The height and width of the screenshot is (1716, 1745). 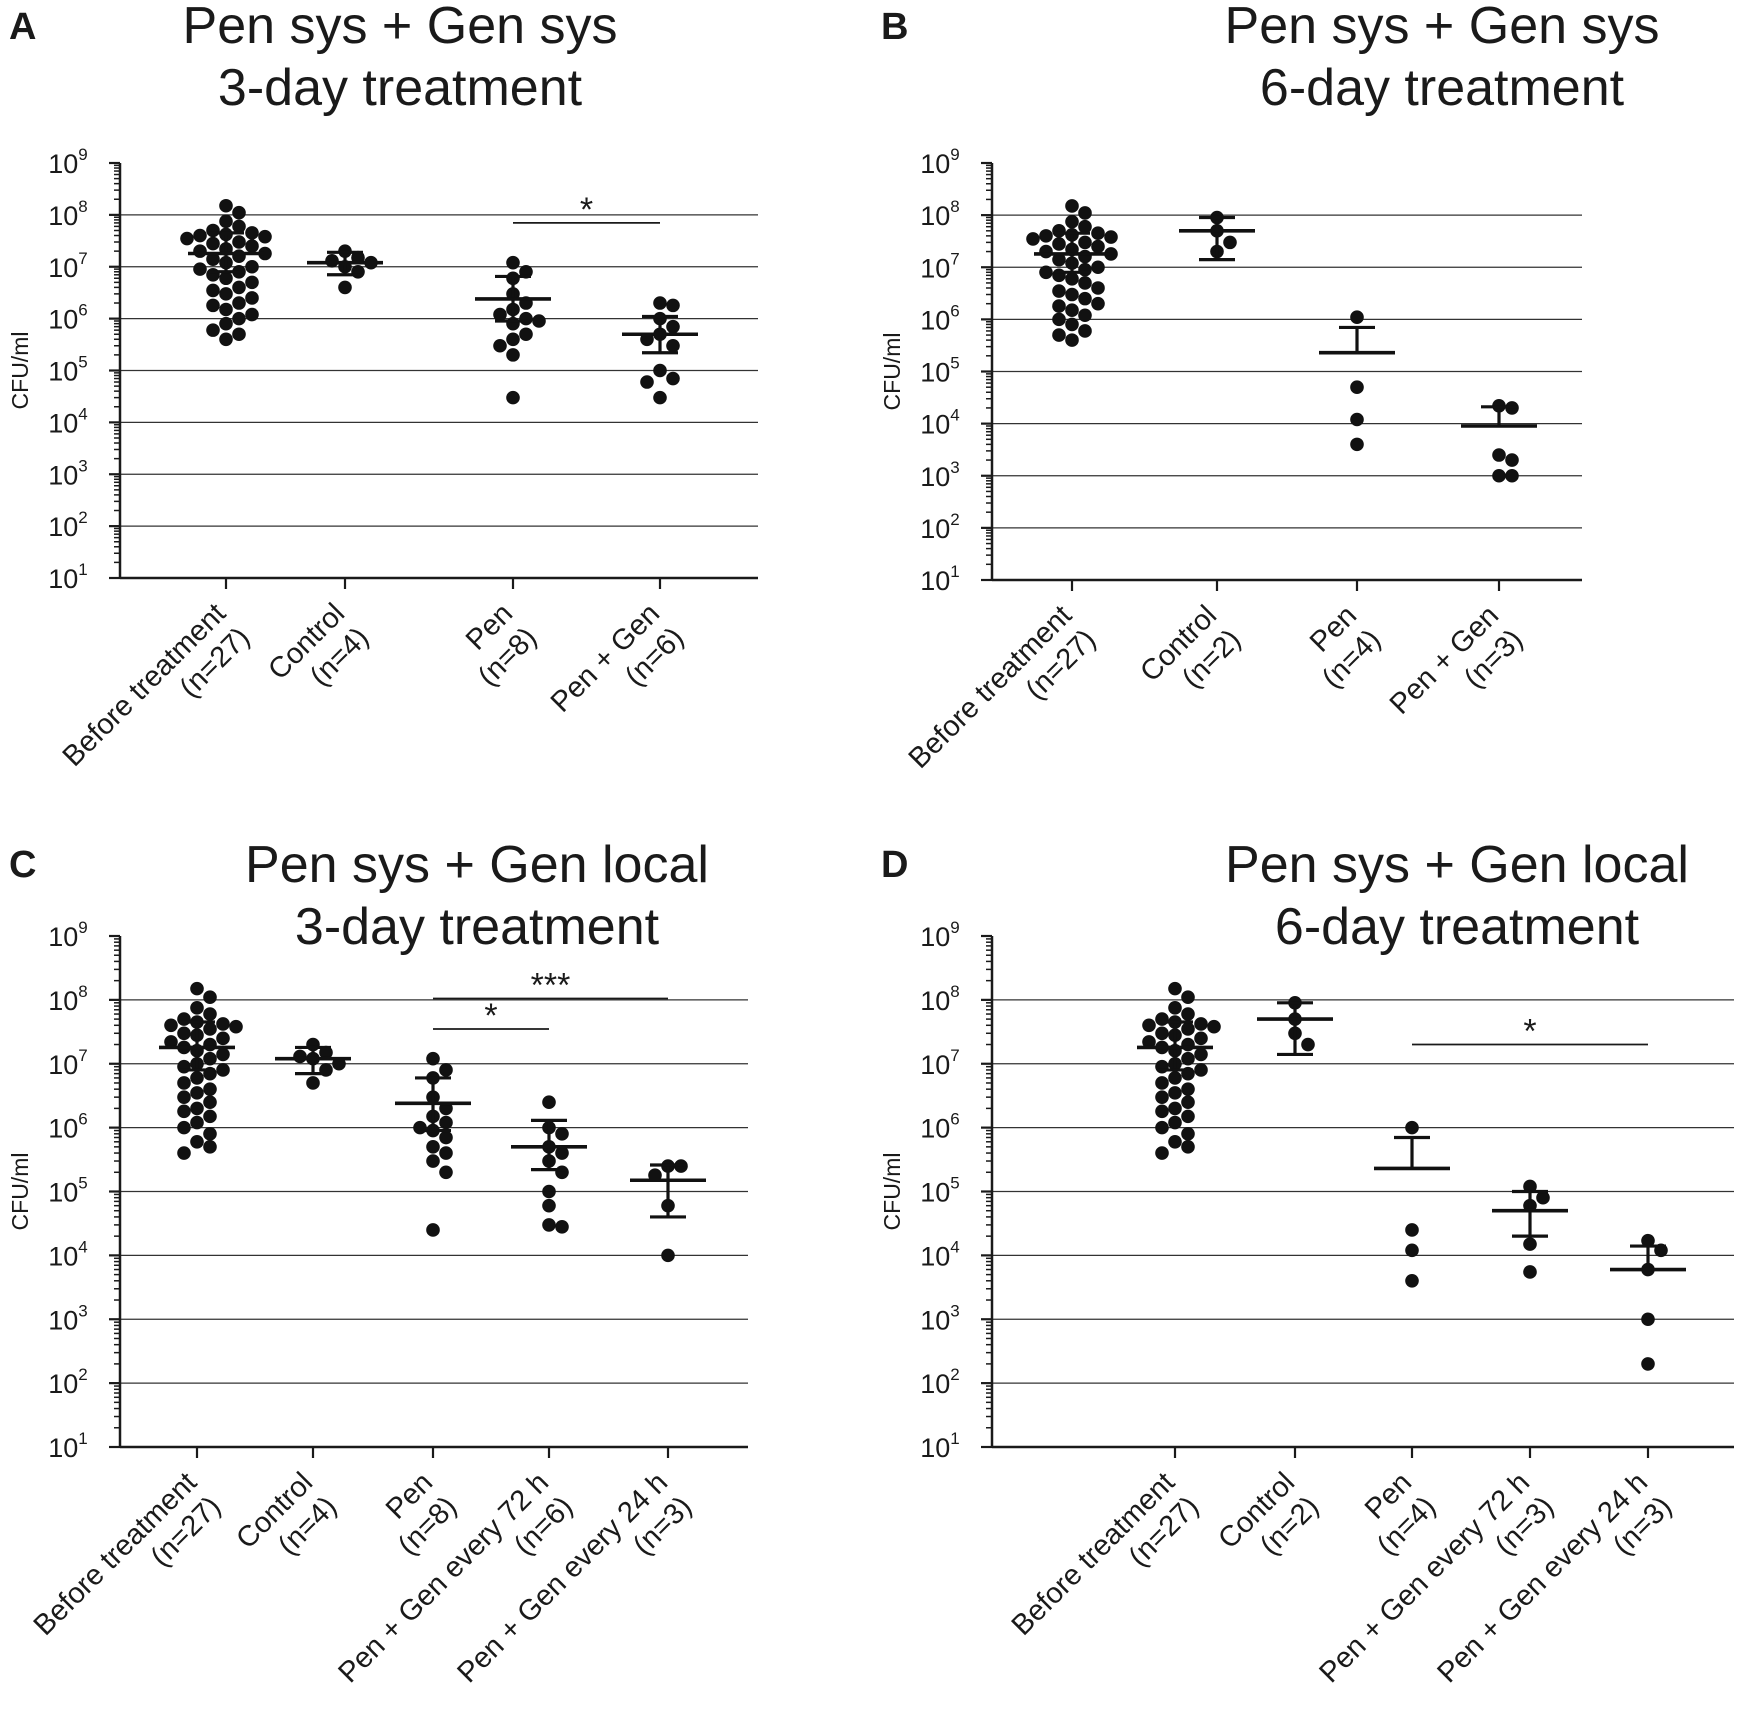 What do you see at coordinates (68, 999) in the screenshot?
I see `y-tick-label: 10⁸` at bounding box center [68, 999].